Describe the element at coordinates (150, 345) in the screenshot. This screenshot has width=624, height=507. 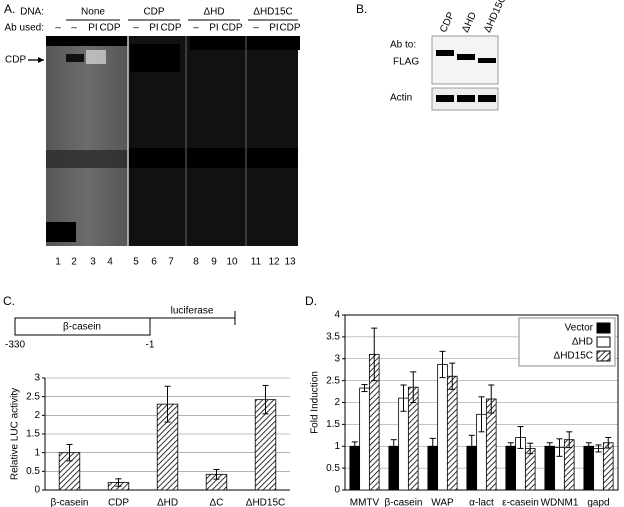
I see `position: -1` at that location.